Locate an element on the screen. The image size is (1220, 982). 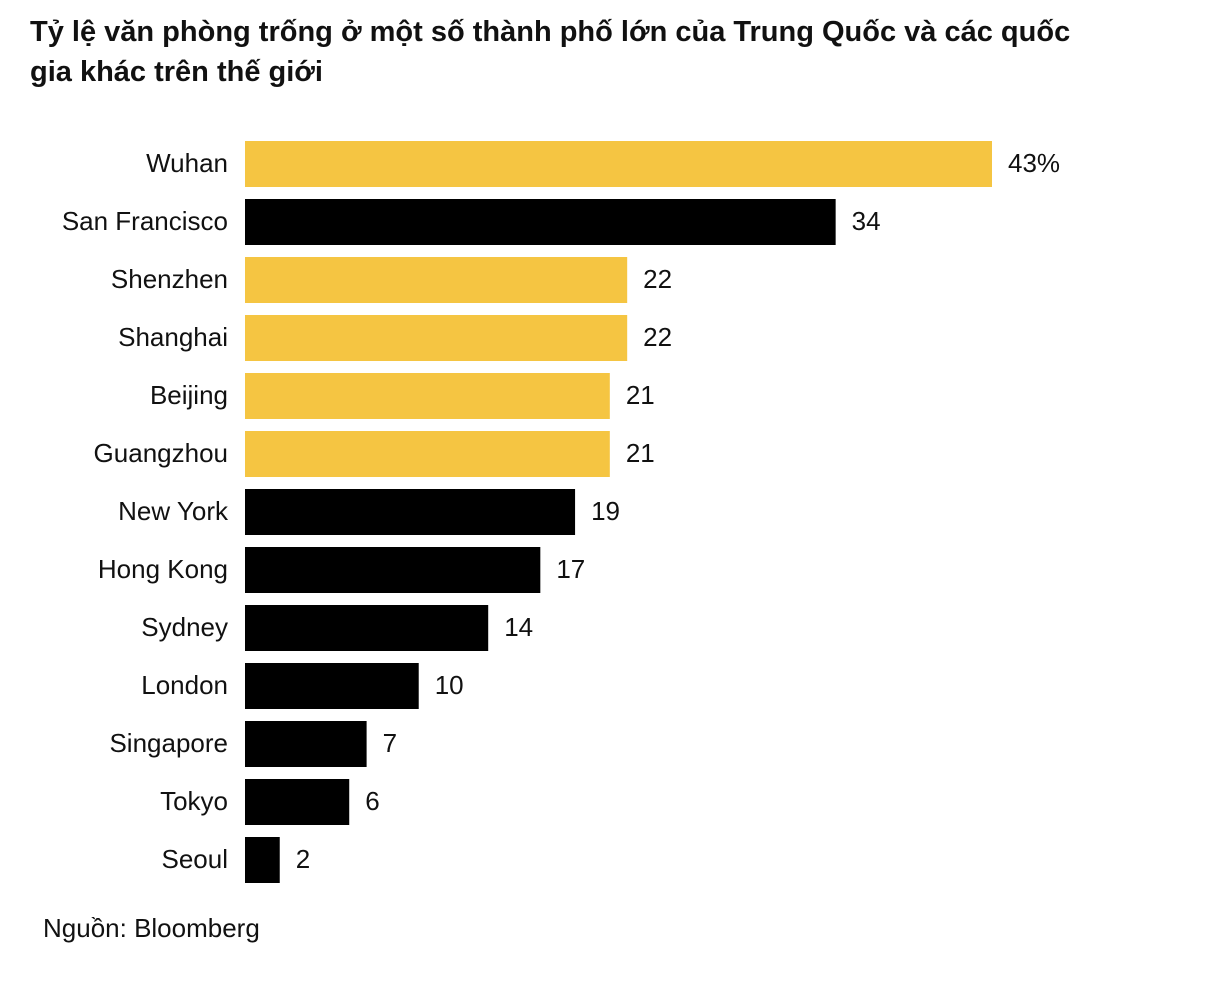
value-label: 6 is located at coordinates (372, 801).